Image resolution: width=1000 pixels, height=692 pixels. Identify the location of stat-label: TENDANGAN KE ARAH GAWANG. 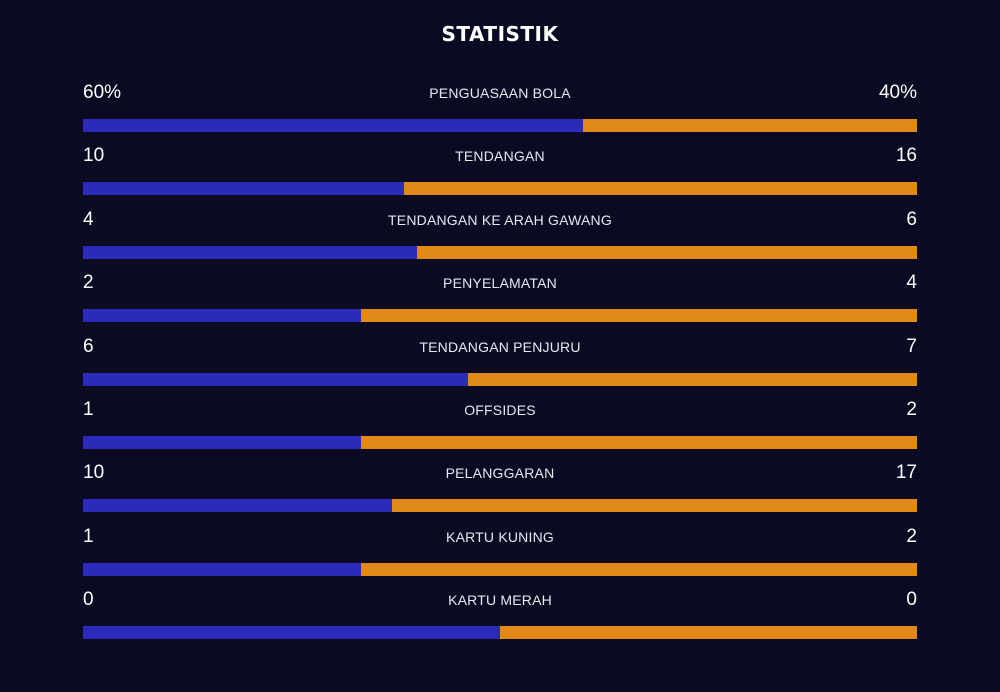
(500, 219).